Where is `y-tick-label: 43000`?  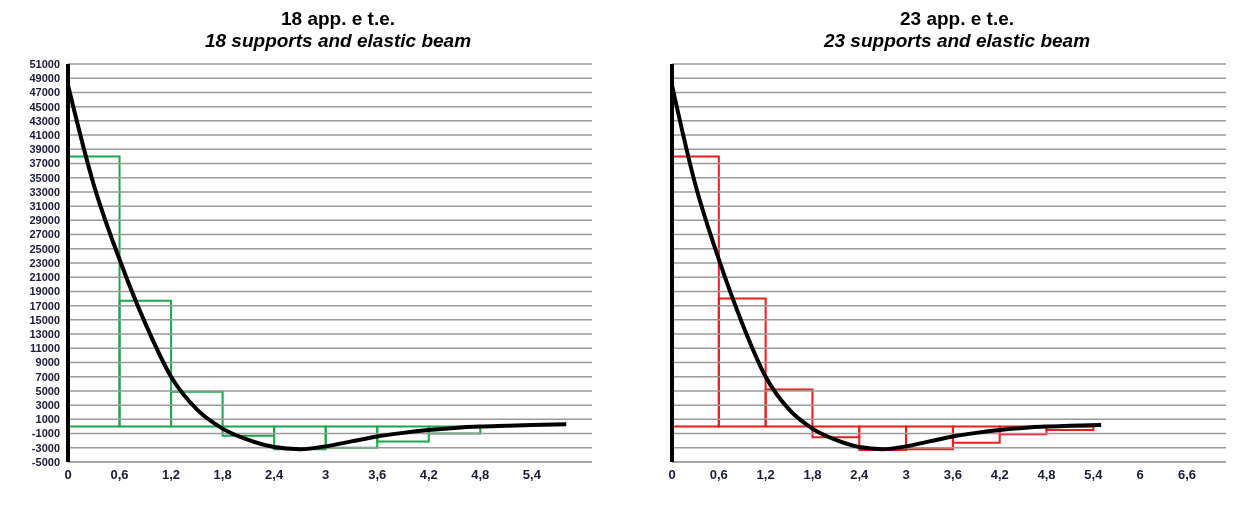
y-tick-label: 43000 is located at coordinates (44, 120).